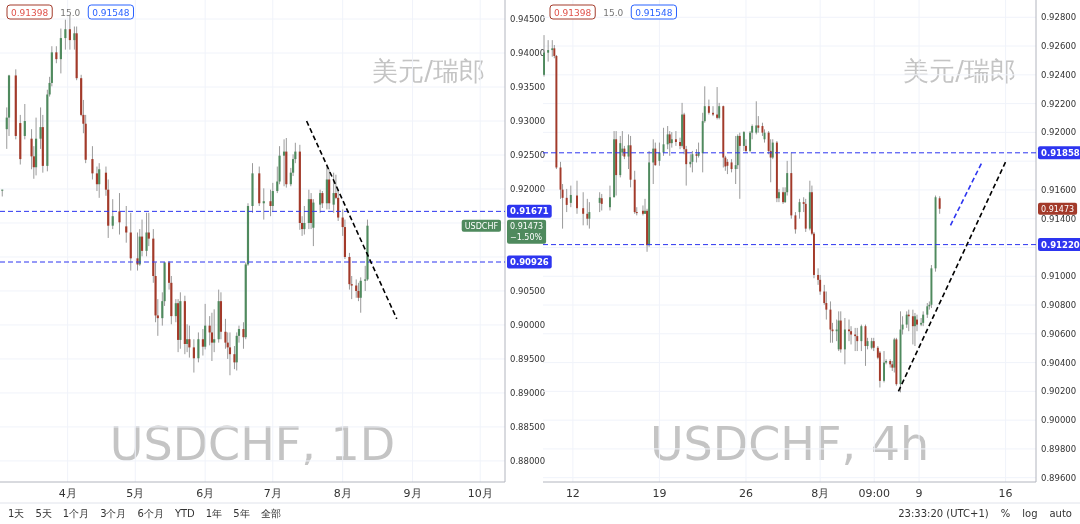 Image resolution: width=1080 pixels, height=524 pixels. I want to click on y-tick-label: 0.92200, so click(1059, 103).